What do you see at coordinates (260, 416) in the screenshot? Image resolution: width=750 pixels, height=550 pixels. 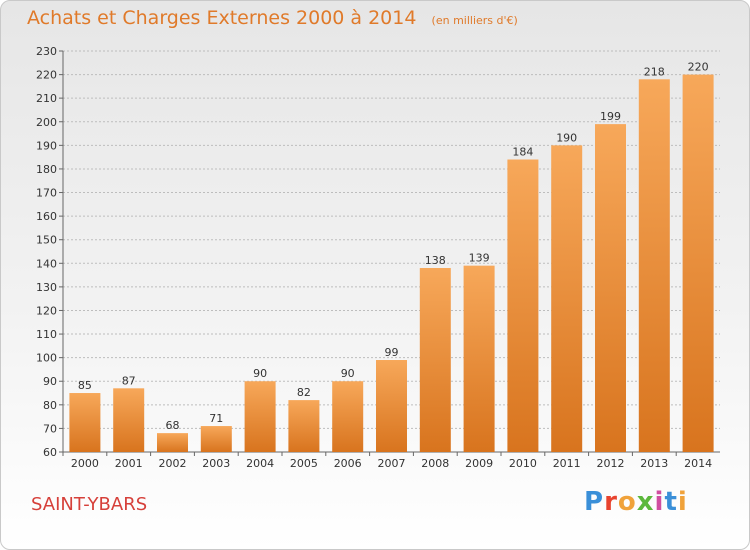 I see `bar-2004` at bounding box center [260, 416].